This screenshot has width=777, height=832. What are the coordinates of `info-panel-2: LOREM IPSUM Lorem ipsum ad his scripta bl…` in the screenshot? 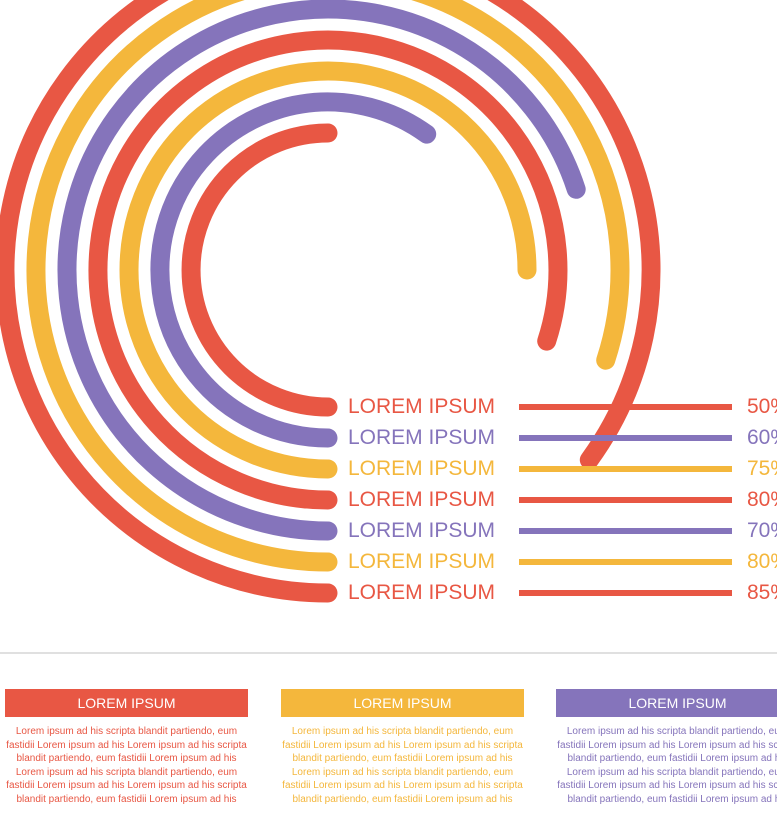 It's located at (402, 748).